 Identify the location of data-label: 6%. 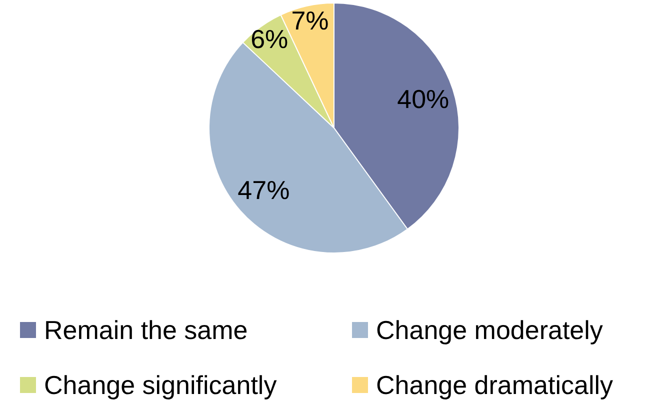
(269, 39).